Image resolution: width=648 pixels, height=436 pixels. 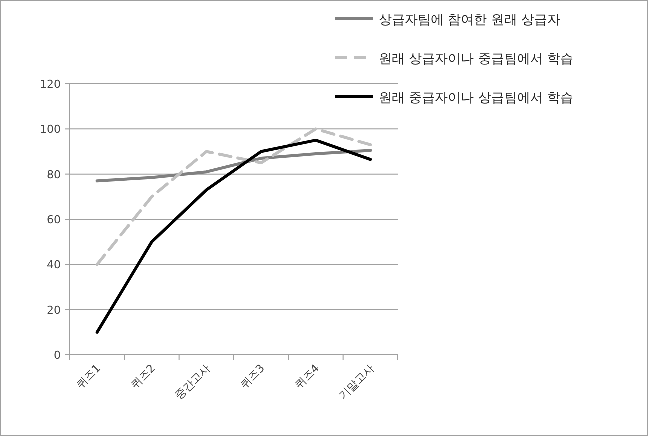 What do you see at coordinates (57, 355) in the screenshot?
I see `y-tick-label: 0` at bounding box center [57, 355].